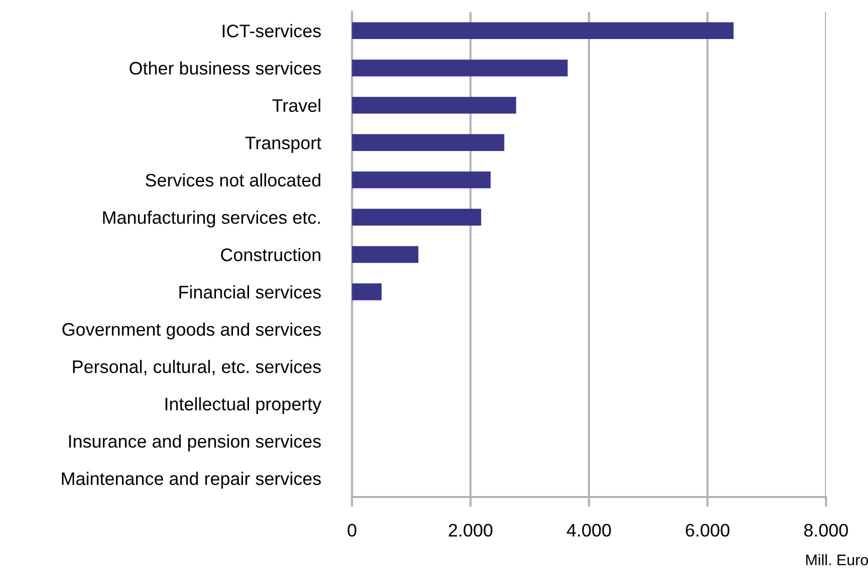  I want to click on x-tick-label: 8.000, so click(826, 530).